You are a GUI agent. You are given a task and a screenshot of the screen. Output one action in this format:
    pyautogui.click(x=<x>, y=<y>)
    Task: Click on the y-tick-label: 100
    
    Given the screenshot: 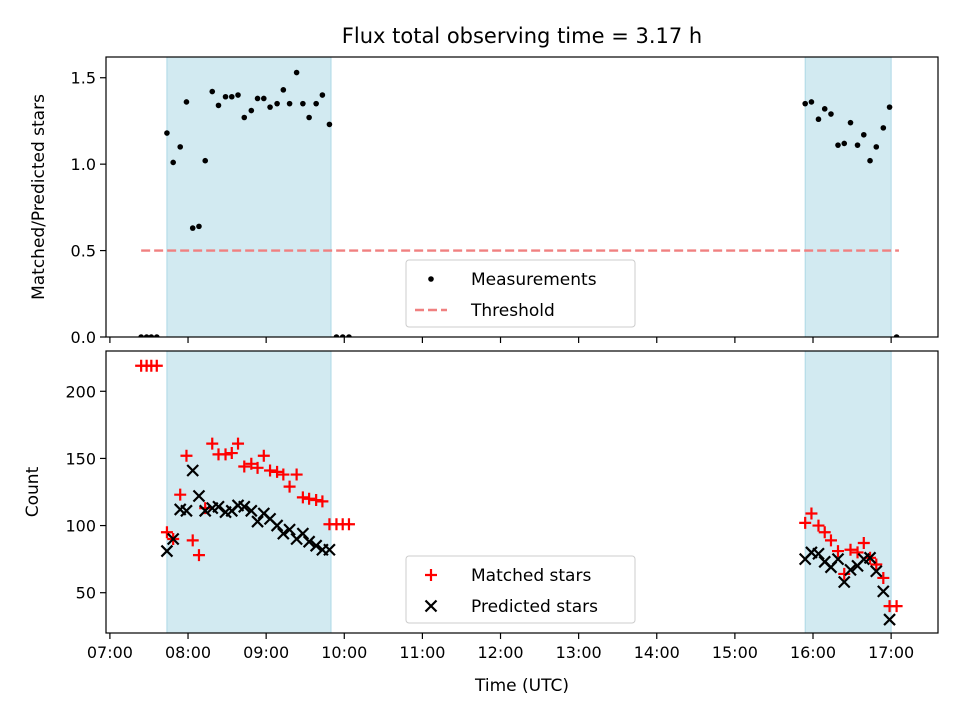 What is the action you would take?
    pyautogui.click(x=80, y=526)
    